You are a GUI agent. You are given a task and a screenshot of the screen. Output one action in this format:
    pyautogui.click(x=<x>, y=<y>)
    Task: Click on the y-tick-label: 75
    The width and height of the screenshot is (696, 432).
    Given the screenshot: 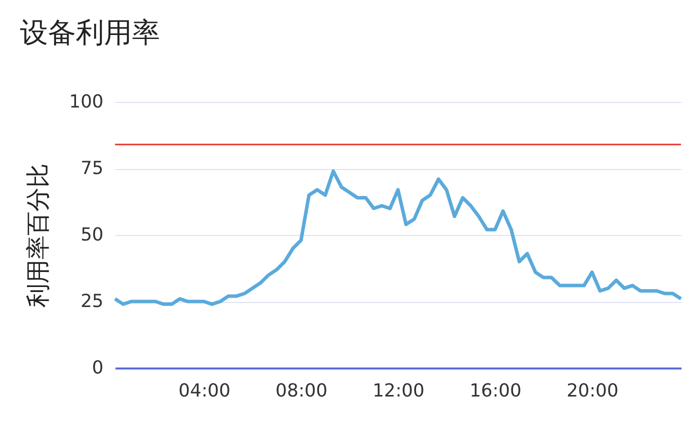 What is the action you would take?
    pyautogui.click(x=92, y=168)
    